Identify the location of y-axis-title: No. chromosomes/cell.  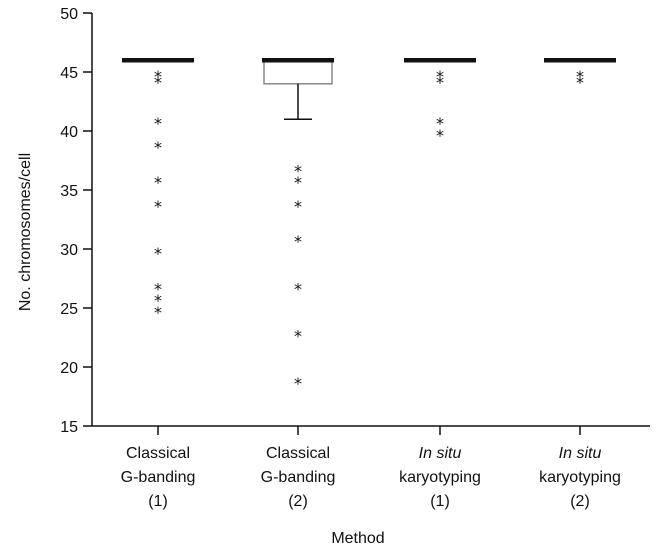
(25, 232).